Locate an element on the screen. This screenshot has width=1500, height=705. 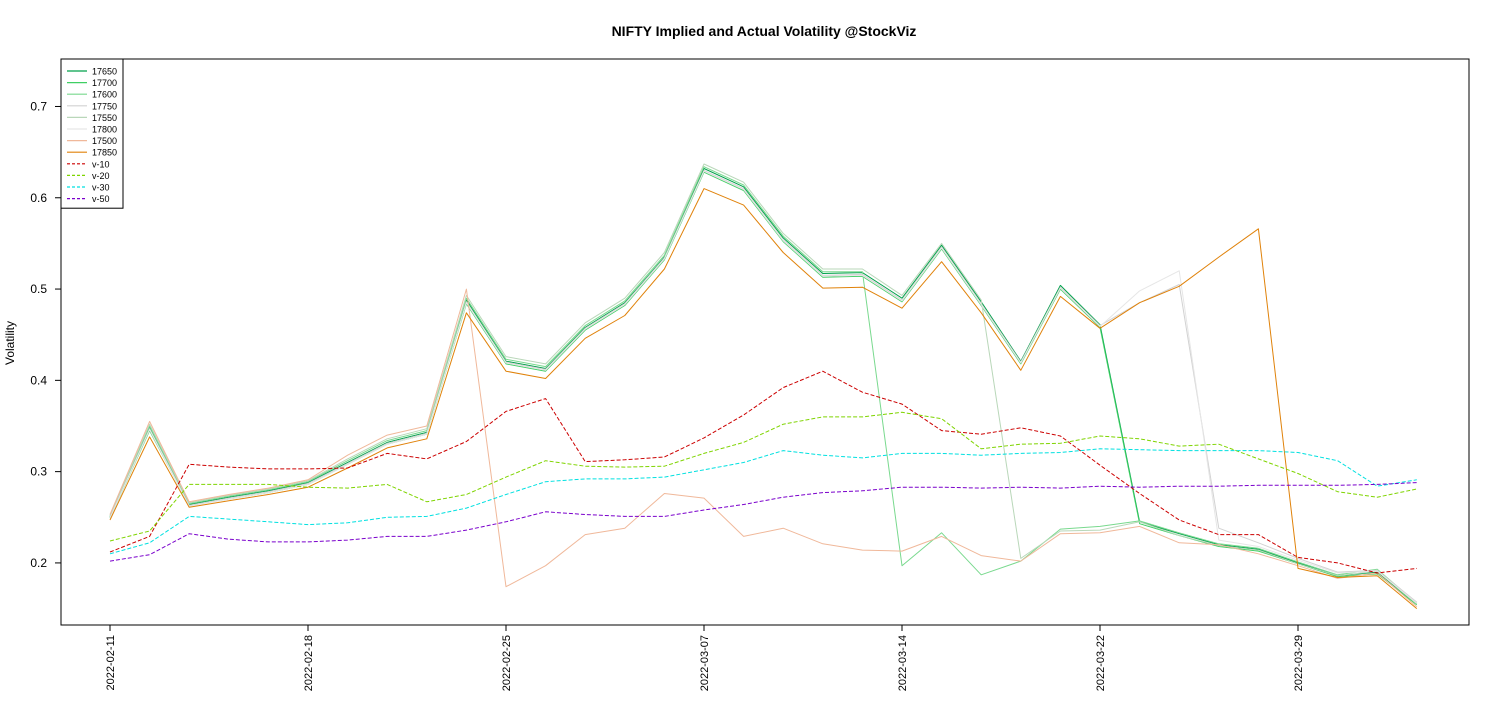
legend-label: v-50 is located at coordinates (101, 199).